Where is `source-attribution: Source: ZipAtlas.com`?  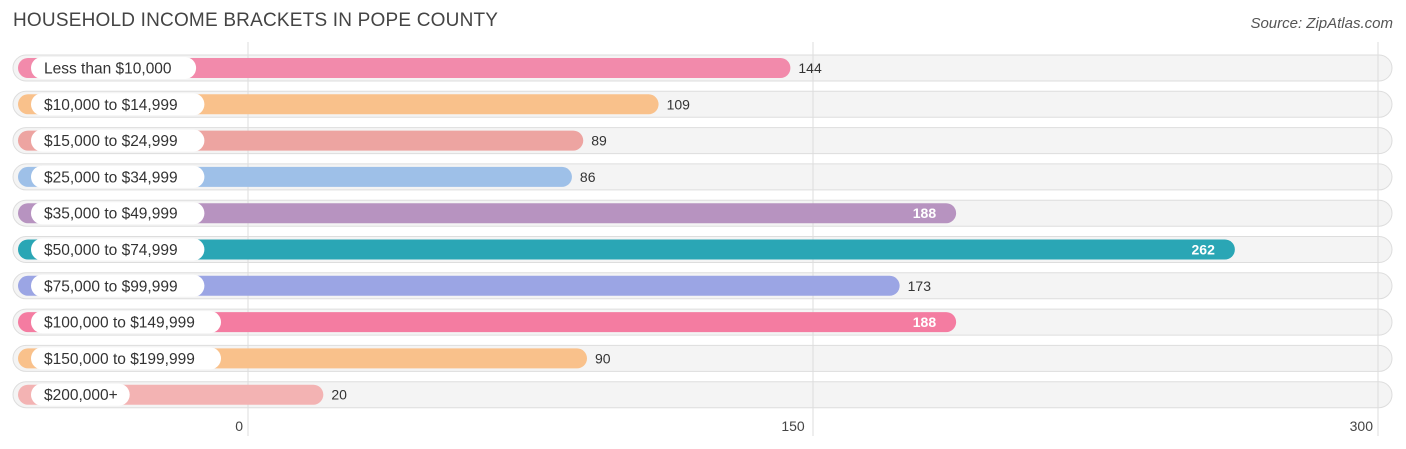 source-attribution: Source: ZipAtlas.com is located at coordinates (1321, 23).